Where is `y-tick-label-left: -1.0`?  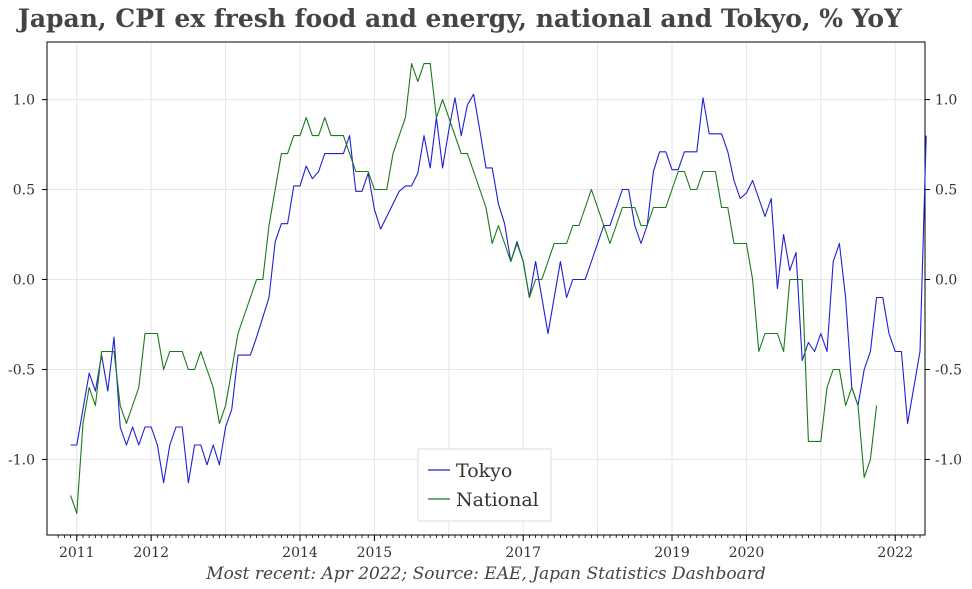
y-tick-label-left: -1.0 is located at coordinates (21, 460).